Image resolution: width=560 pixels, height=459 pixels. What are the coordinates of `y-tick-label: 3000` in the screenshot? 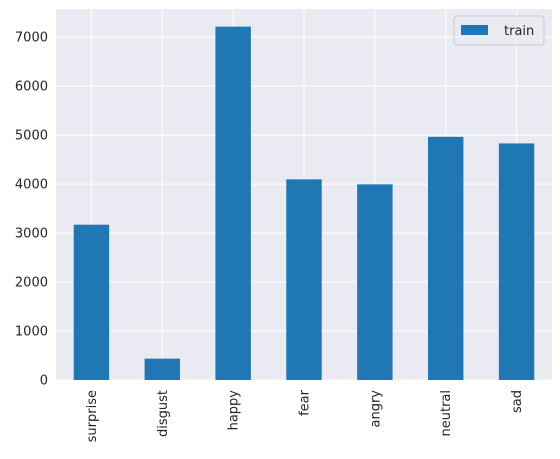 It's located at (31, 234).